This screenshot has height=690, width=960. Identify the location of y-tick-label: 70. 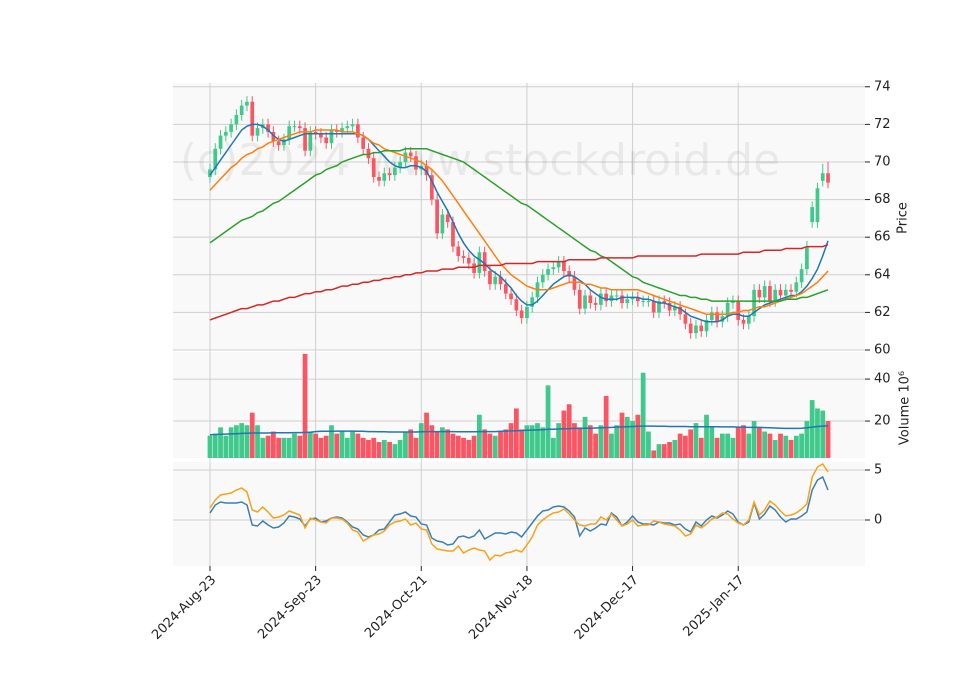
(882, 161).